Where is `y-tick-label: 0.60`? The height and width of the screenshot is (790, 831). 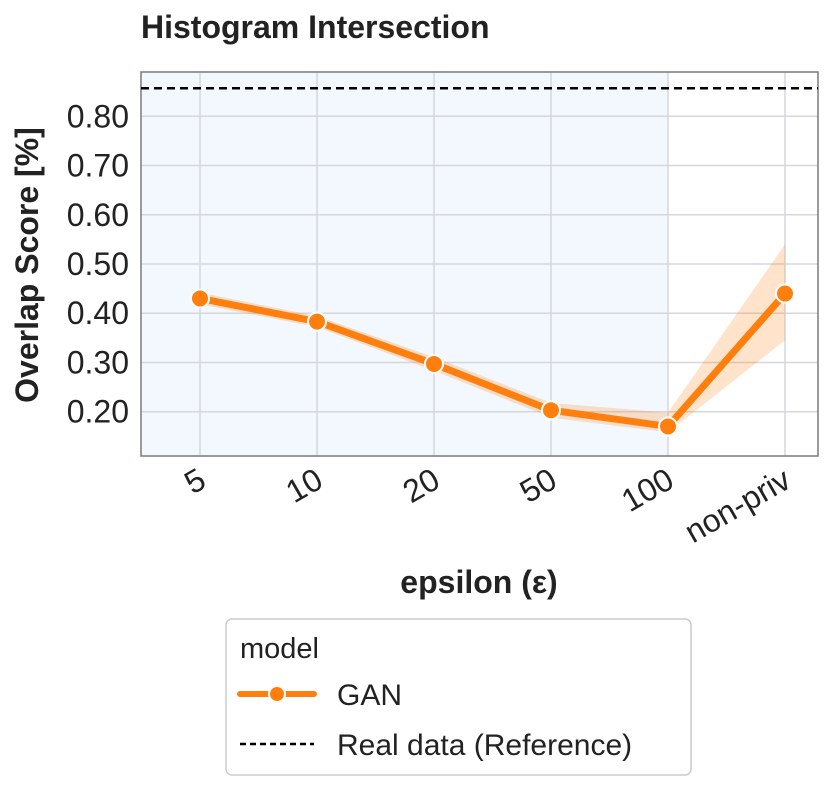 y-tick-label: 0.60 is located at coordinates (98, 215).